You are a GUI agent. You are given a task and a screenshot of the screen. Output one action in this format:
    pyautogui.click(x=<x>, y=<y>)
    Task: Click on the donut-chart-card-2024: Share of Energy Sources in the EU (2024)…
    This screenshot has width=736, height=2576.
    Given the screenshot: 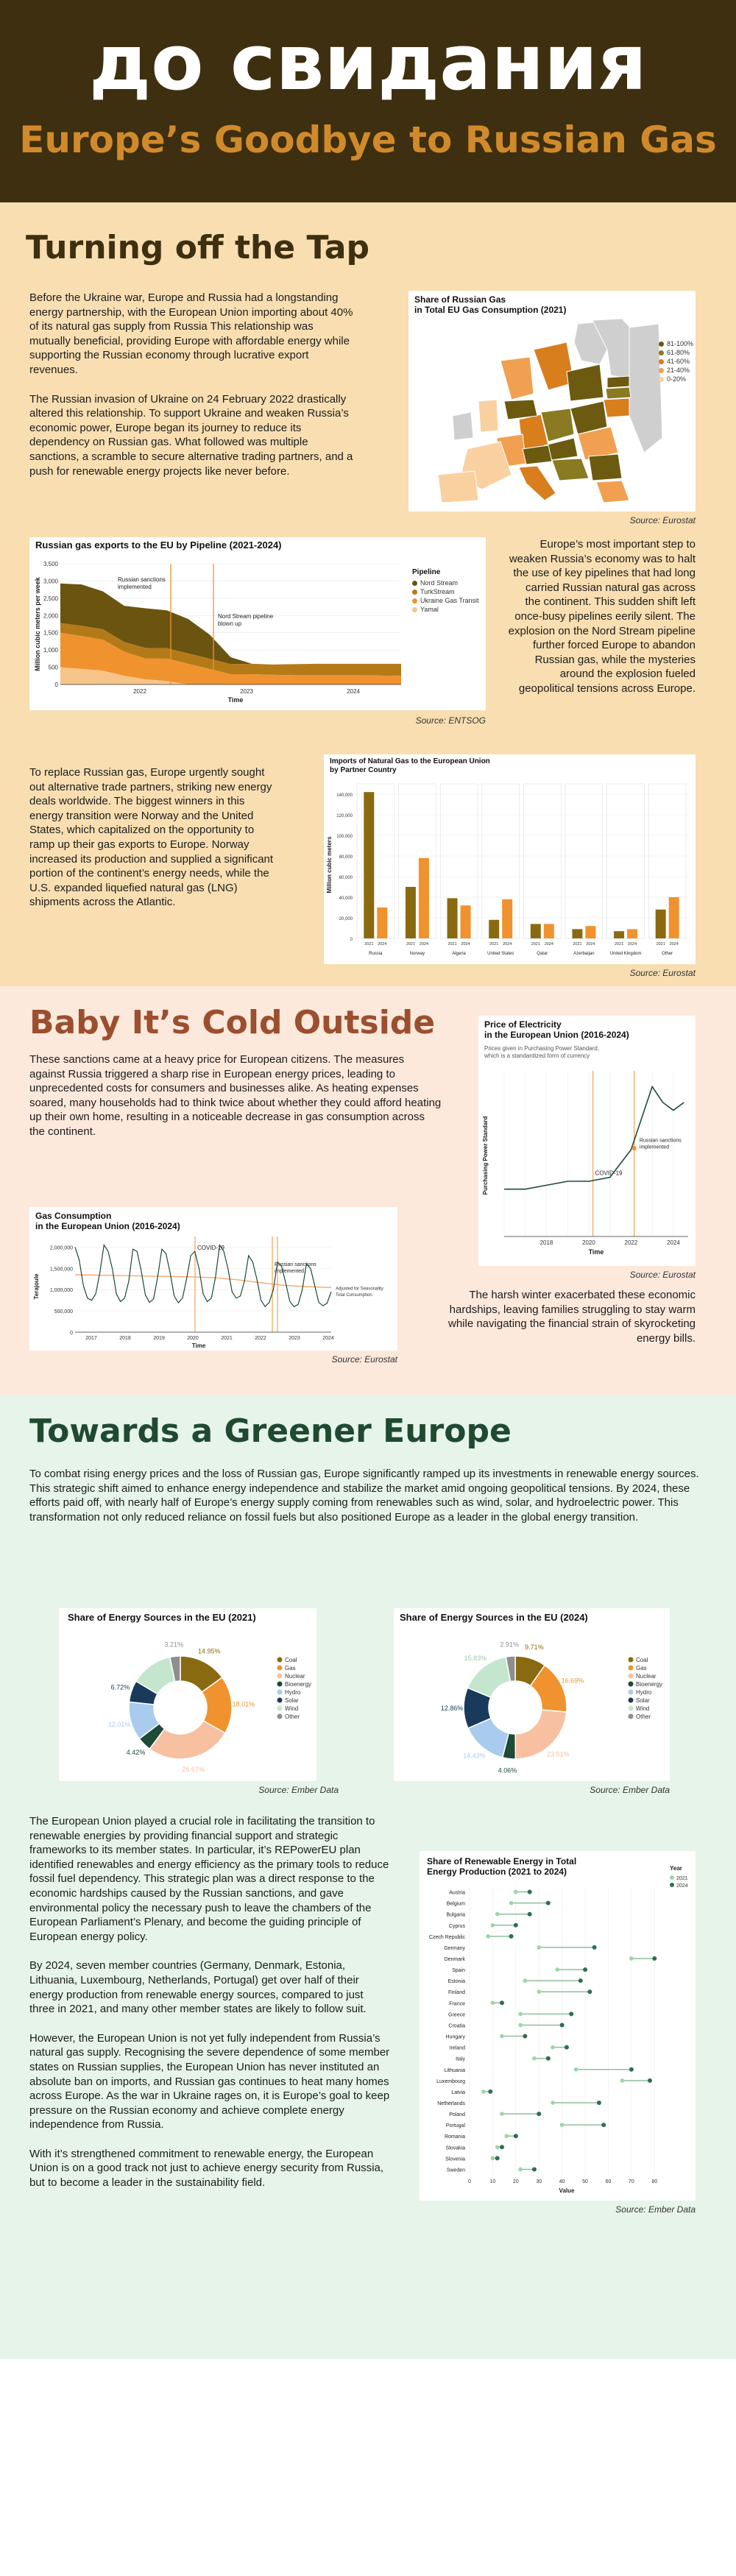 What is the action you would take?
    pyautogui.click(x=532, y=1694)
    